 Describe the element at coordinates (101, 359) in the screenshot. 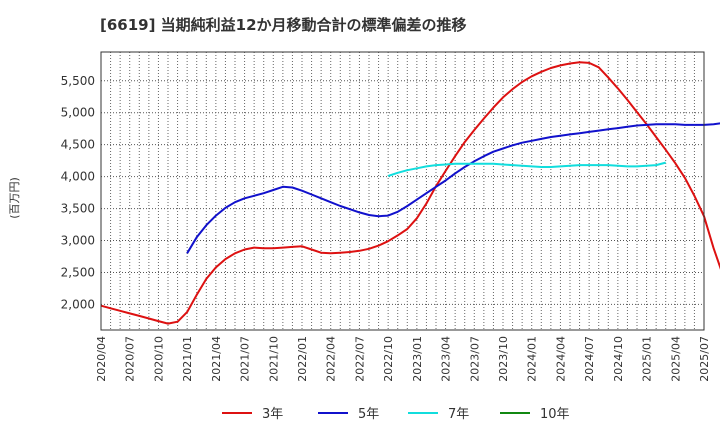

I see `x-tick-label: 2020/04` at that location.